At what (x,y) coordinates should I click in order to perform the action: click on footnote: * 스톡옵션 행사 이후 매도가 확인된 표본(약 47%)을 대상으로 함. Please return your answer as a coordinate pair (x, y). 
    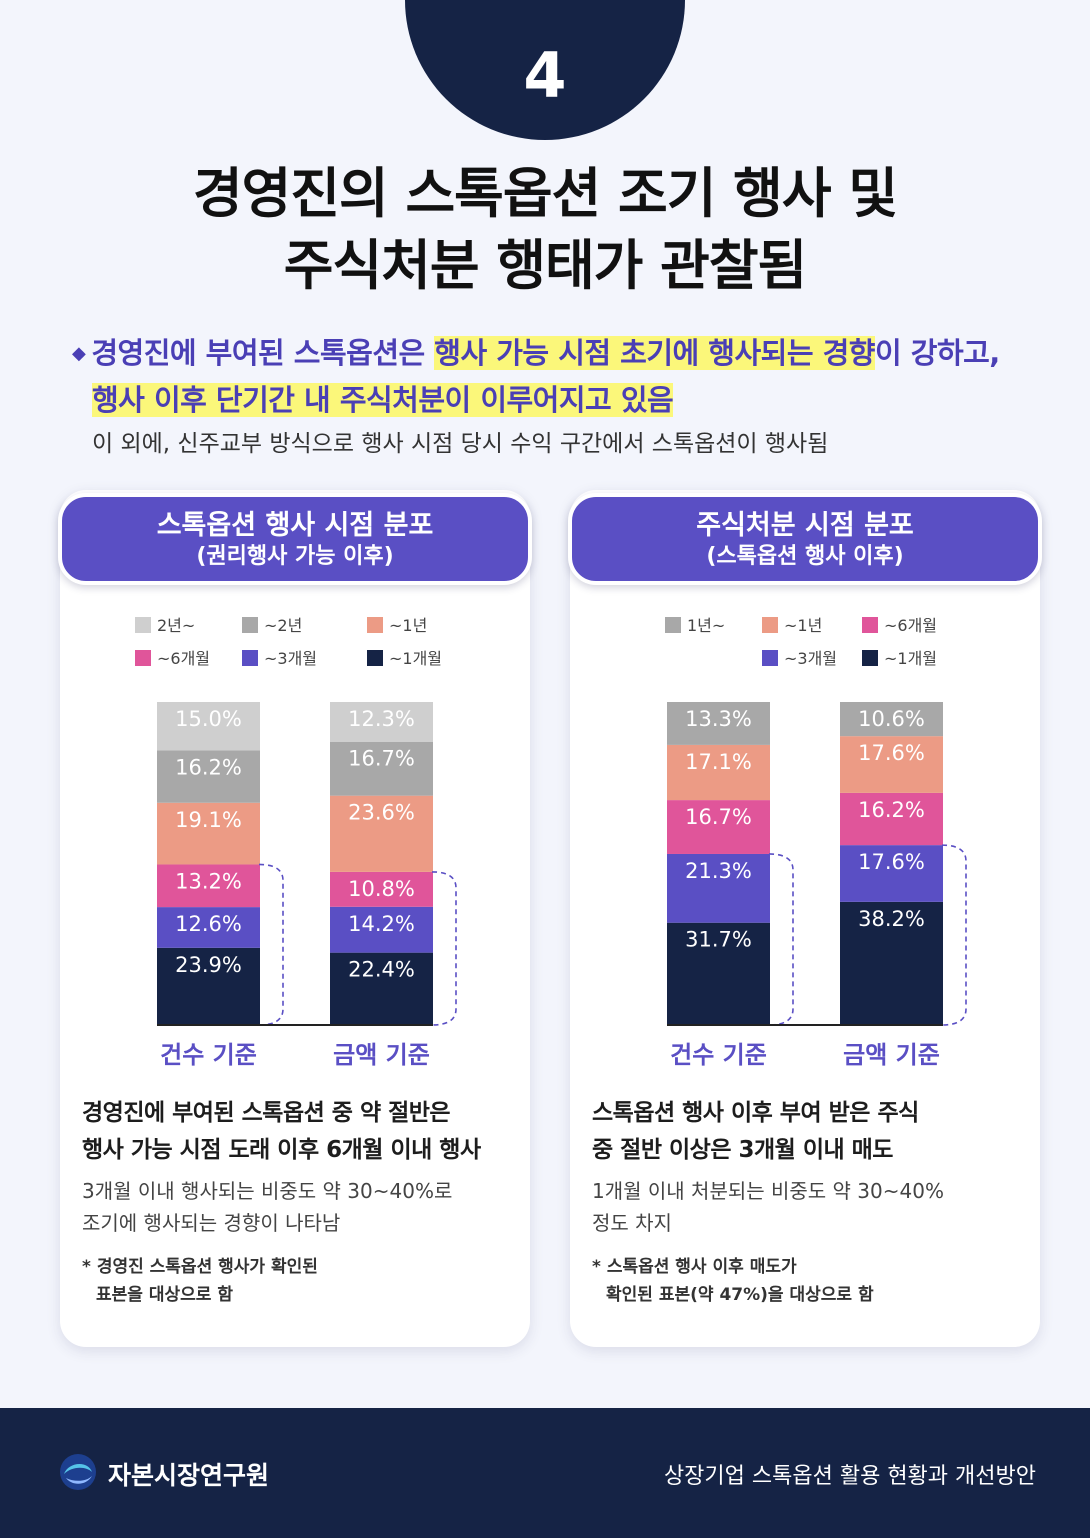
    Looking at the image, I should click on (812, 1281).